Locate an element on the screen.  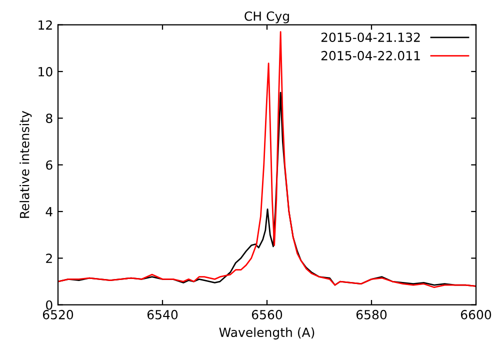
legend-label: 2015-04-21.132 is located at coordinates (370, 37).